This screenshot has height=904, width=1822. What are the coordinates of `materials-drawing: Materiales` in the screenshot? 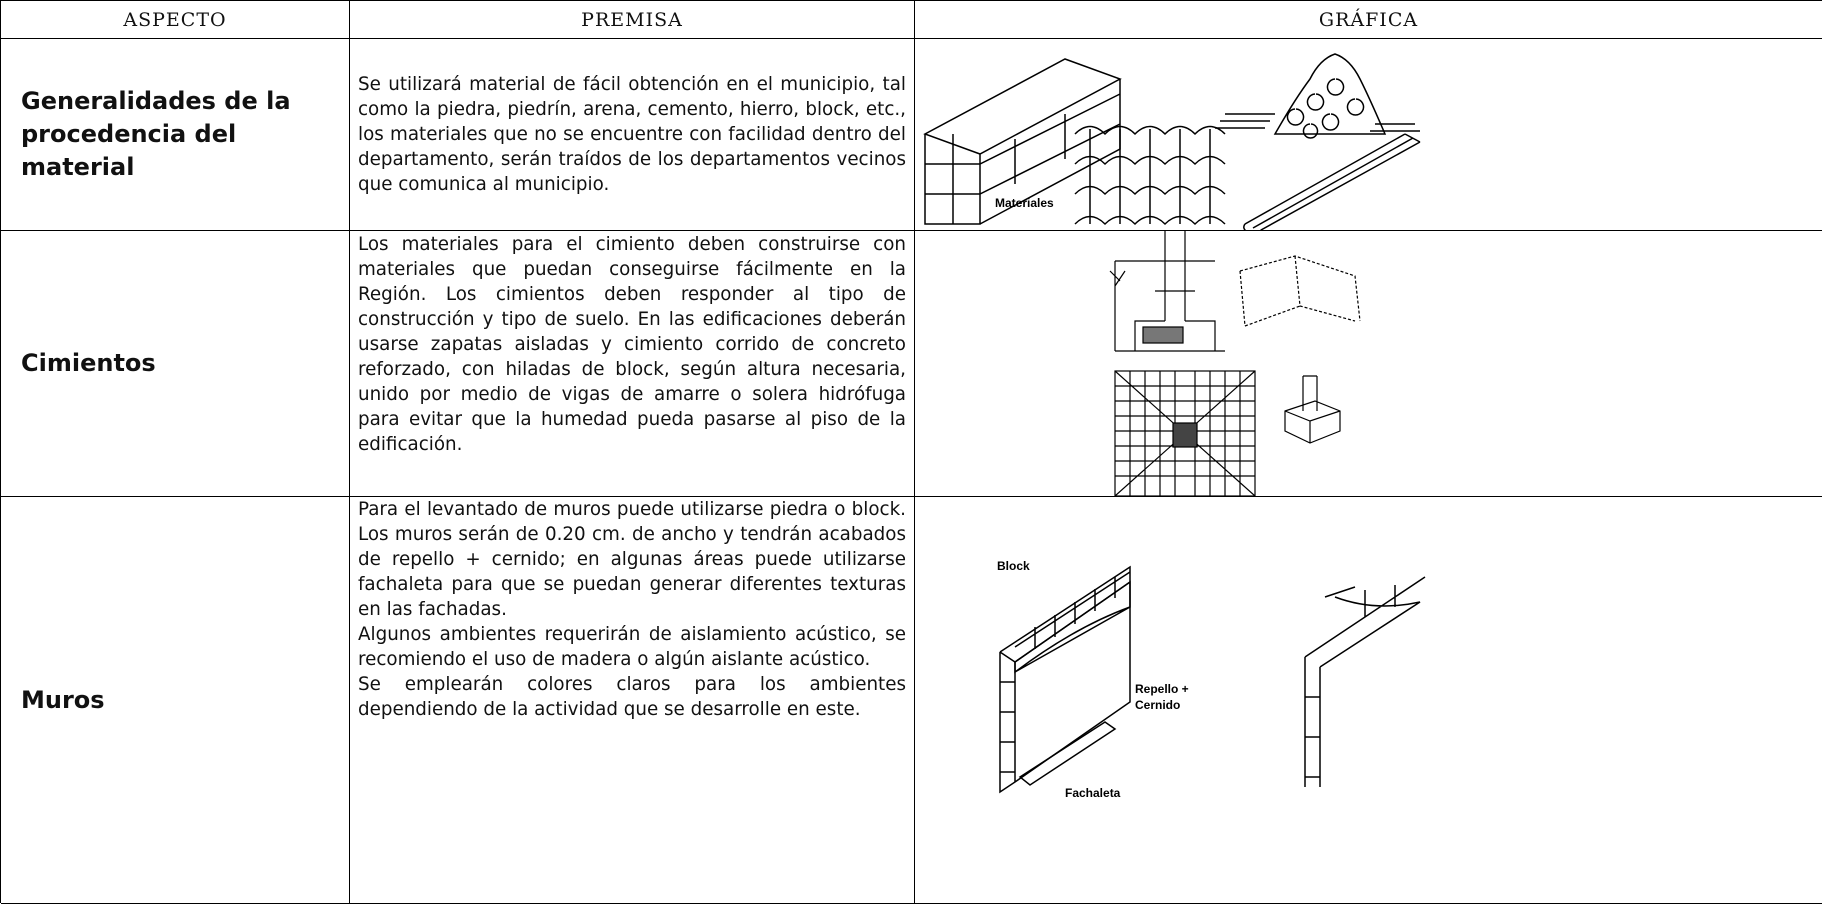 It's located at (1172, 141).